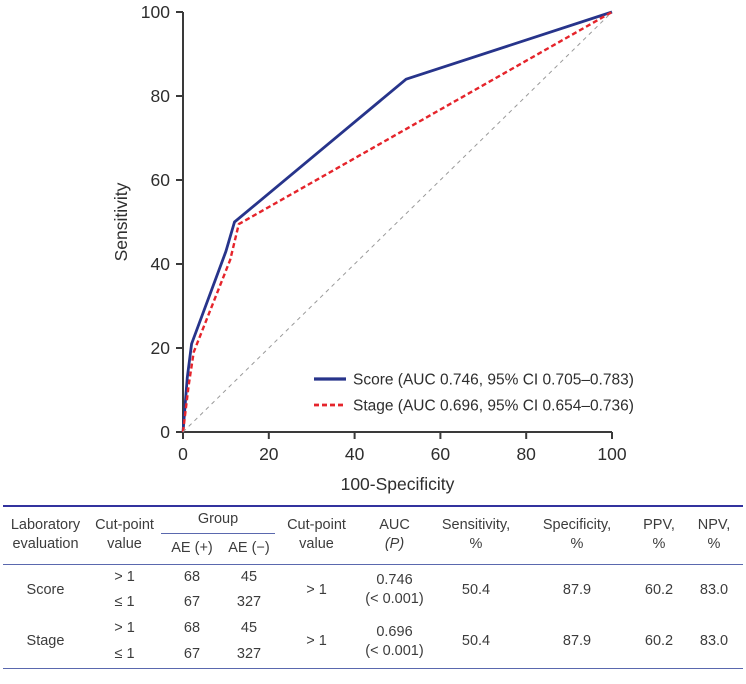  What do you see at coordinates (124, 535) in the screenshot?
I see `header-cutpoint-value: Cut-point value` at bounding box center [124, 535].